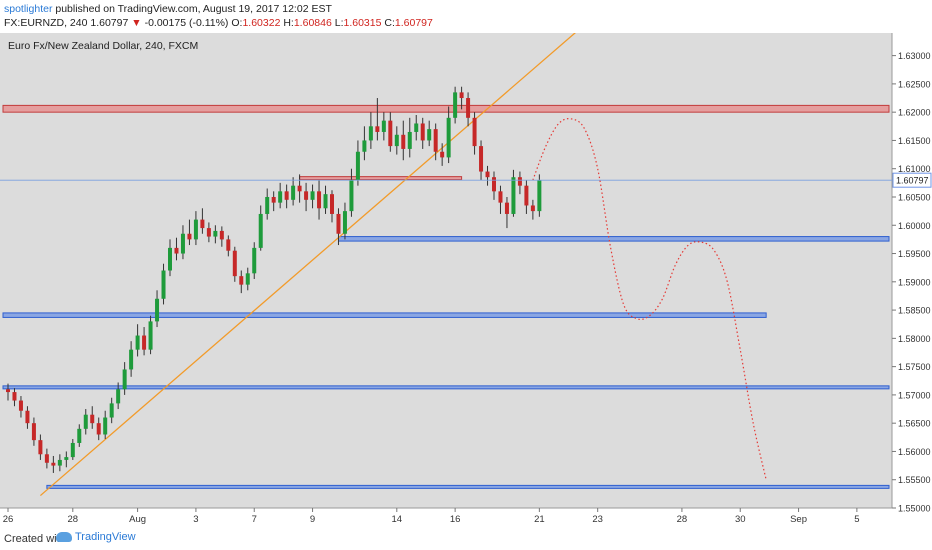 This screenshot has height=550, width=932. Describe the element at coordinates (96, 537) in the screenshot. I see `tradingview-logo: TradingView` at that location.